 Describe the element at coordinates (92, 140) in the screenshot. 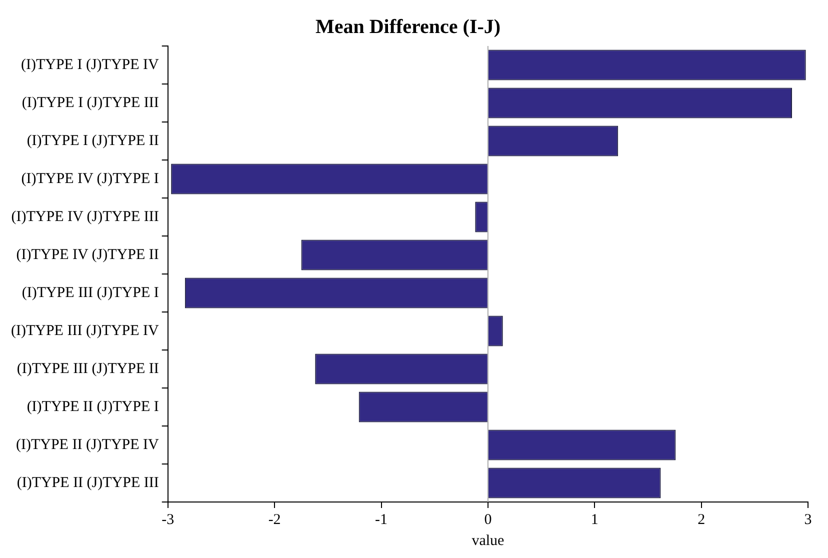

I see `y-tick-label: (I)TYPE I (J)TYPE II` at that location.